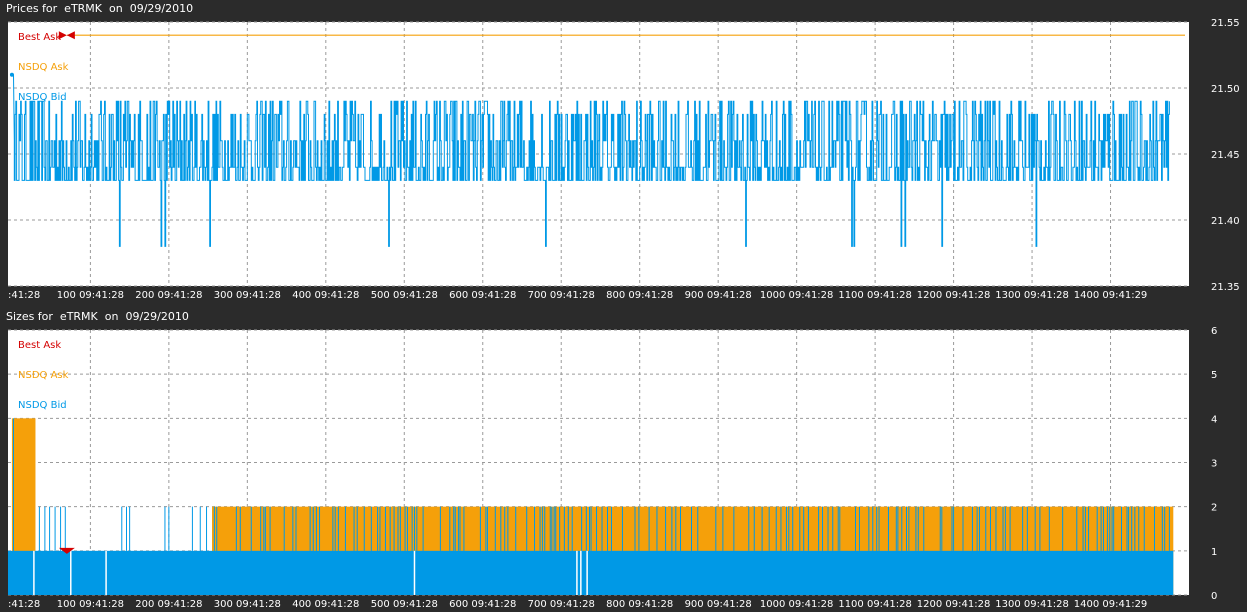 The width and height of the screenshot is (1247, 612). Describe the element at coordinates (1225, 89) in the screenshot. I see `y-tick-label: 21.50` at that location.